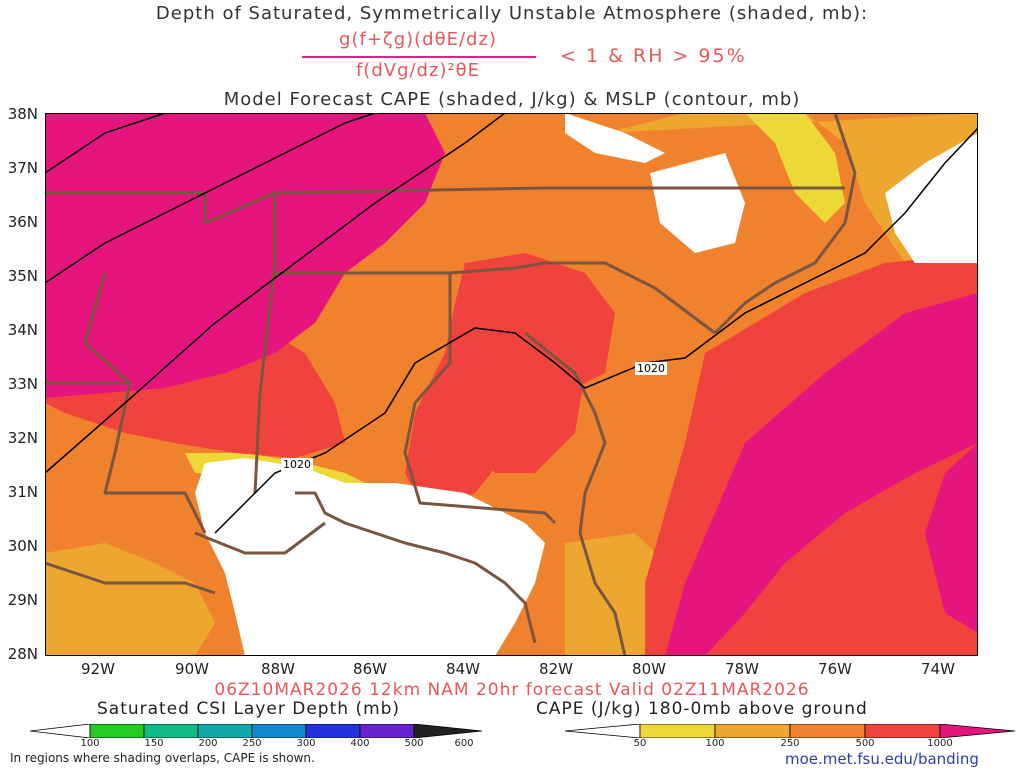 This screenshot has height=768, width=1024. I want to click on formula-denominator: f(dVg/dz)²θE, so click(418, 70).